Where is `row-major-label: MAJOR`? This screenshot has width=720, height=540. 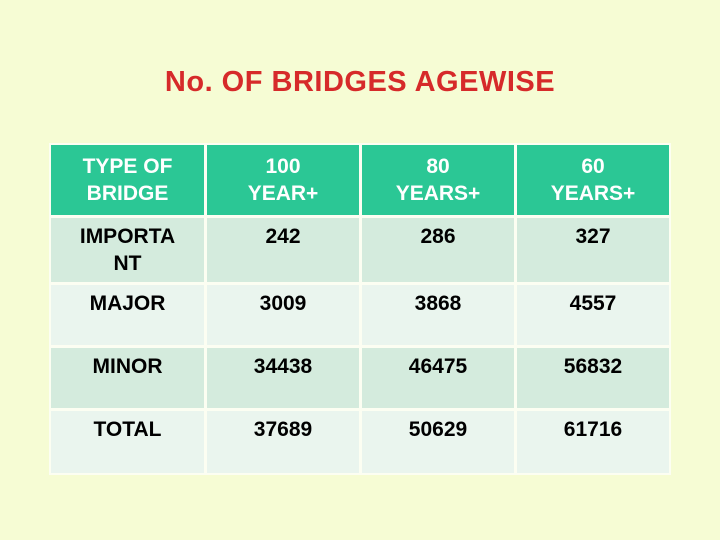 row-major-label: MAJOR is located at coordinates (127, 315).